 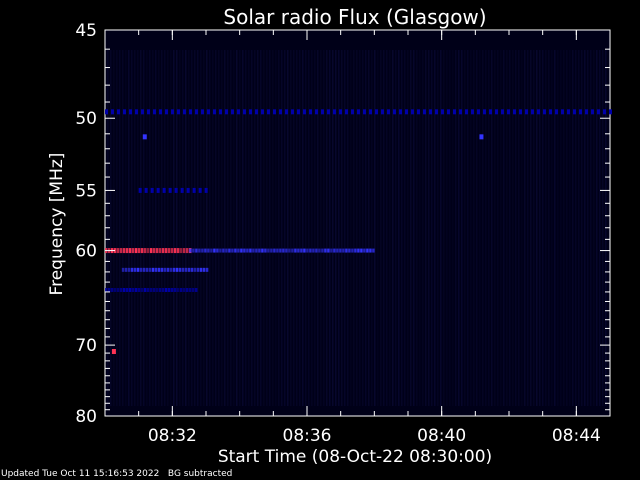 What do you see at coordinates (172, 436) in the screenshot?
I see `x-tick-label: 08:32` at bounding box center [172, 436].